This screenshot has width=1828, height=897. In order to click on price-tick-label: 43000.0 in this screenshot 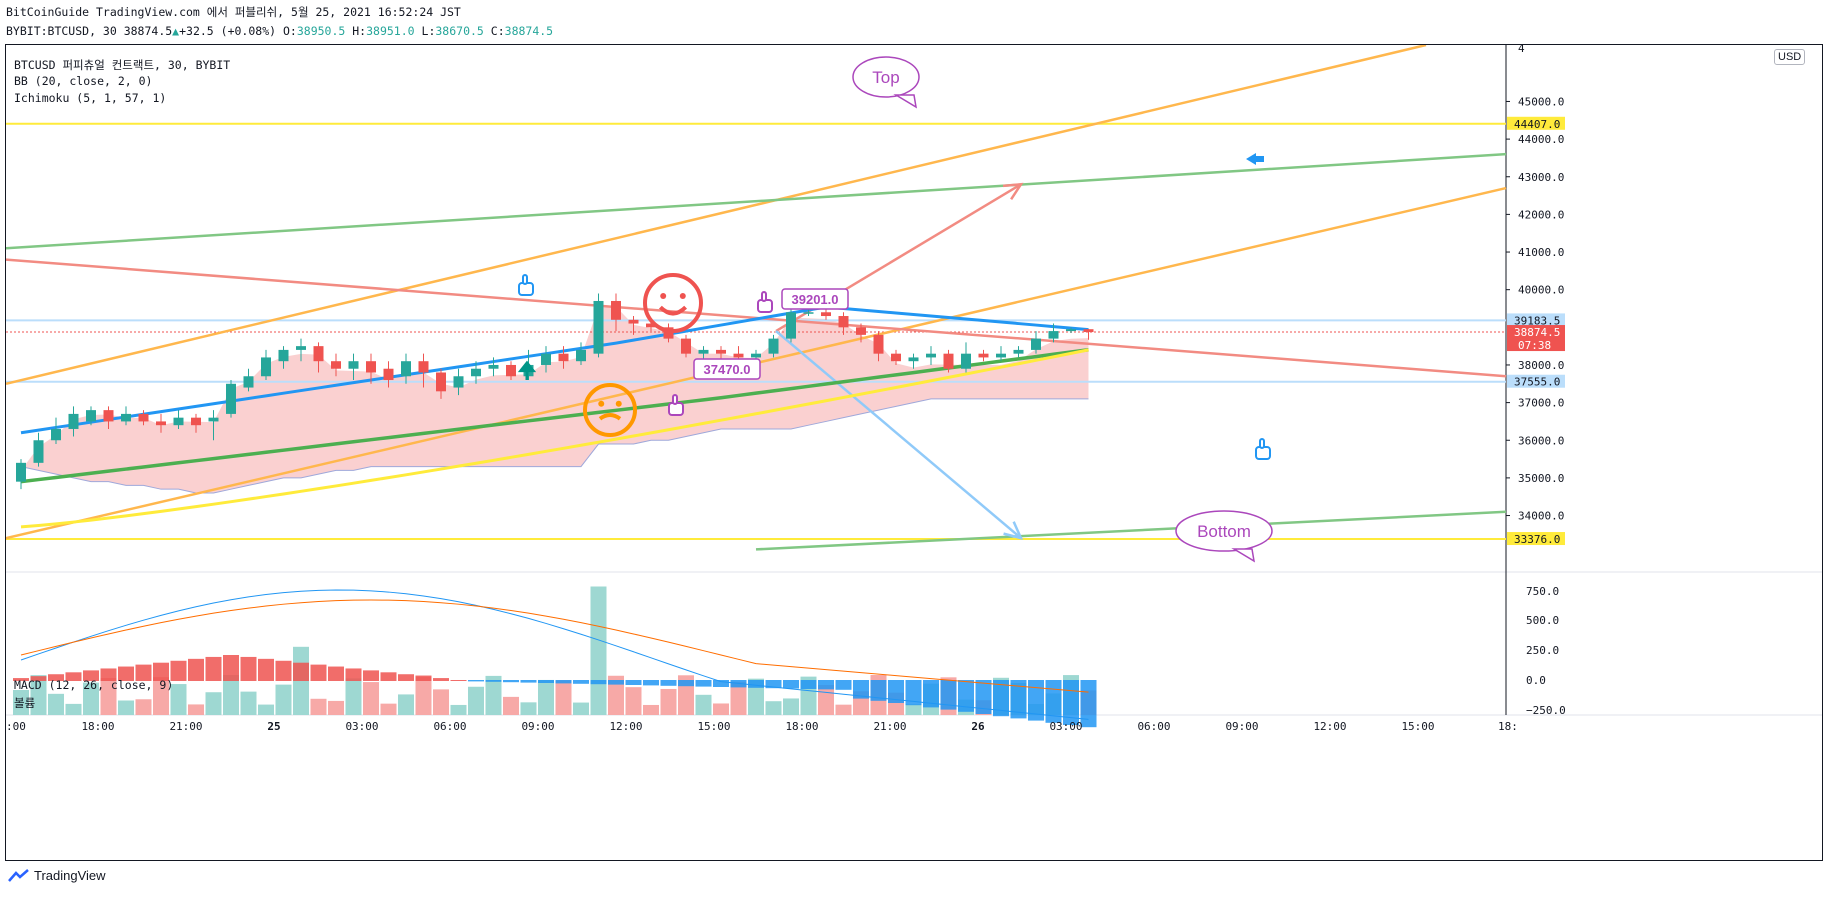, I will do `click(1541, 177)`.